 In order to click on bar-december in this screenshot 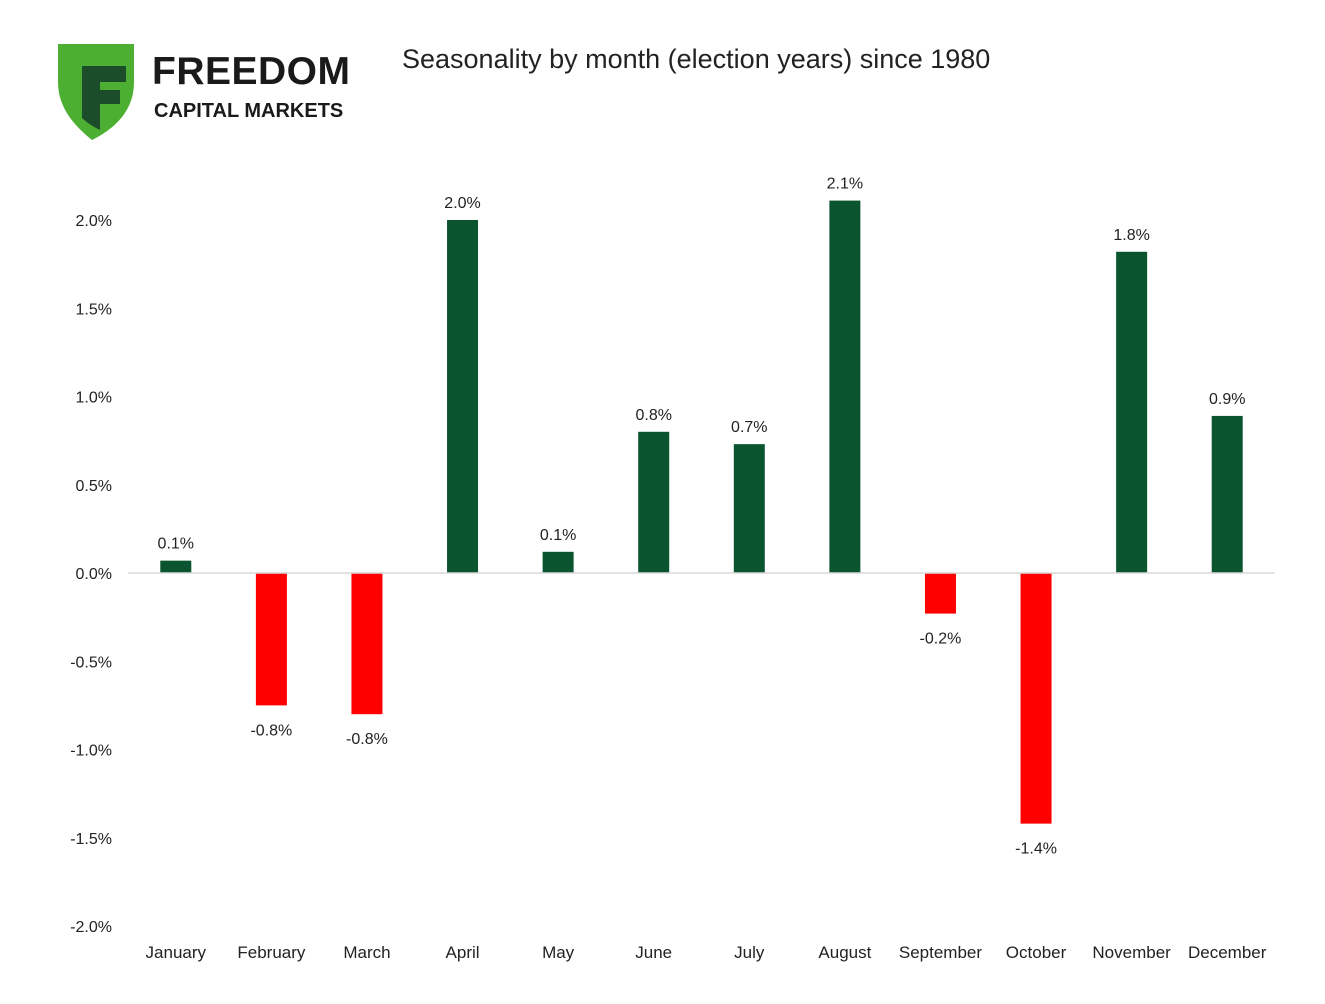, I will do `click(1227, 494)`.